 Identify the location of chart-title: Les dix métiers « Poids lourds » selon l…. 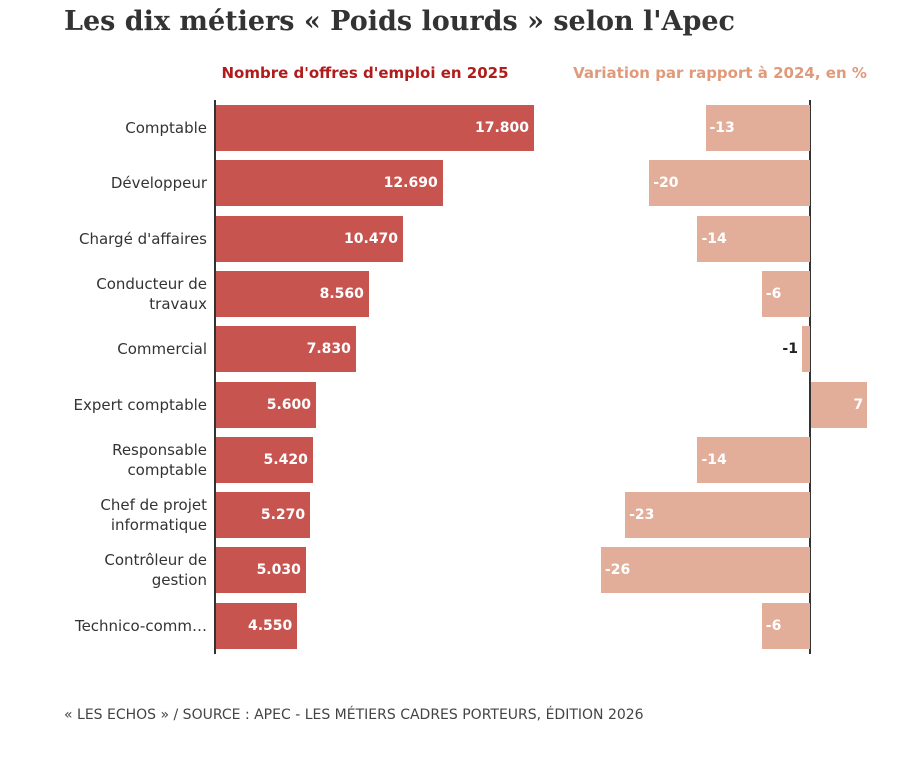
(399, 21).